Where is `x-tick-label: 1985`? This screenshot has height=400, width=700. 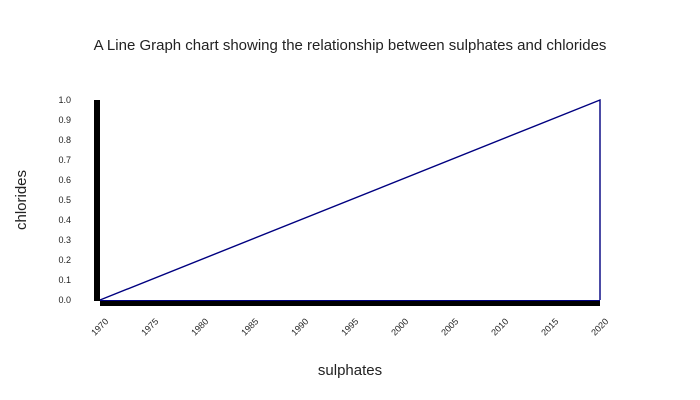 x-tick-label: 1985 is located at coordinates (249, 326).